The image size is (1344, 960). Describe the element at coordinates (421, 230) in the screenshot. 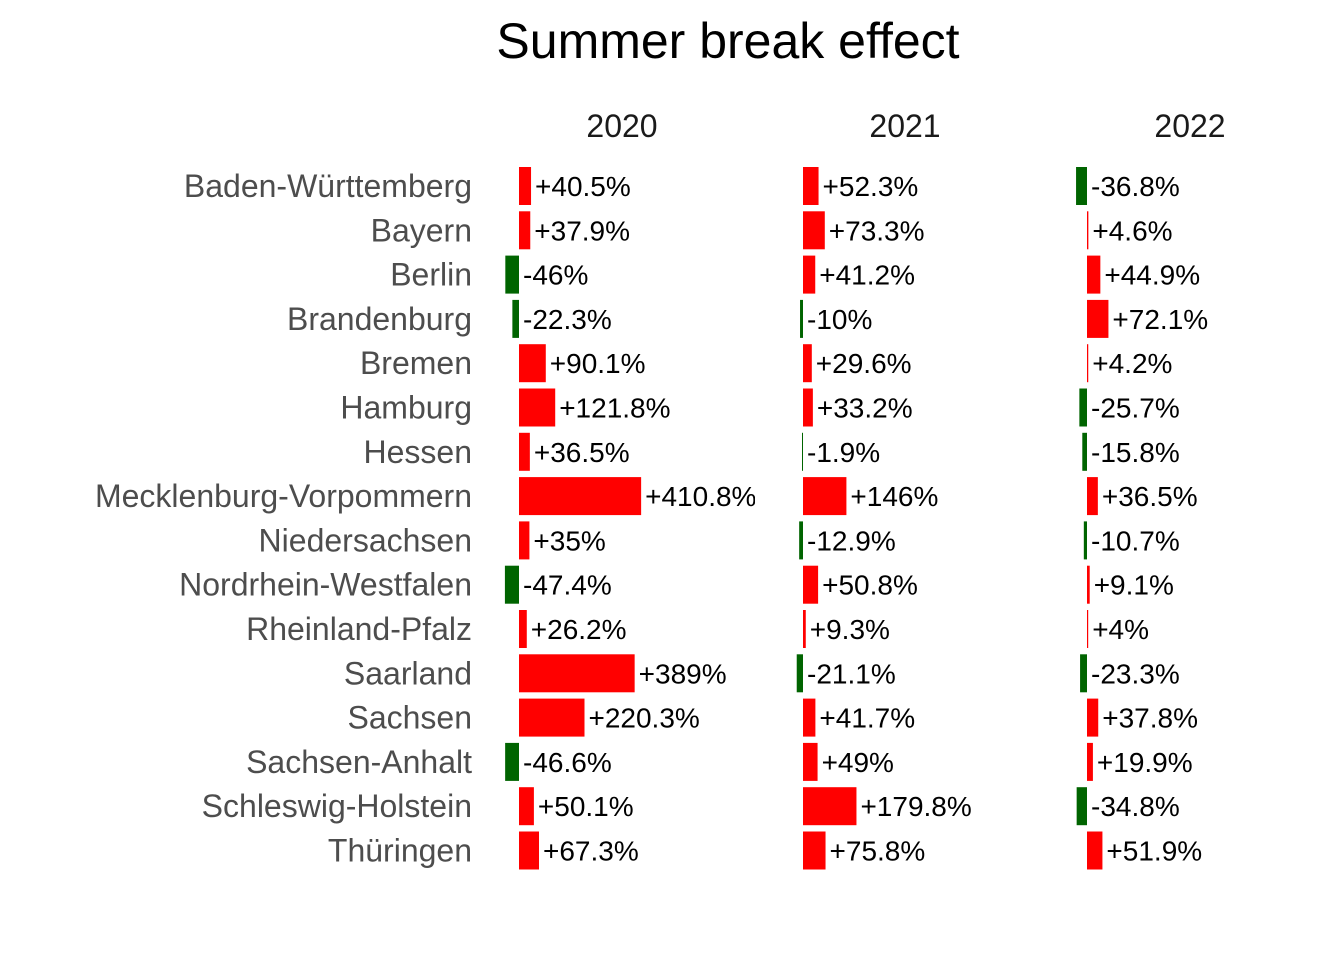

I see `category-label: Bayern` at that location.